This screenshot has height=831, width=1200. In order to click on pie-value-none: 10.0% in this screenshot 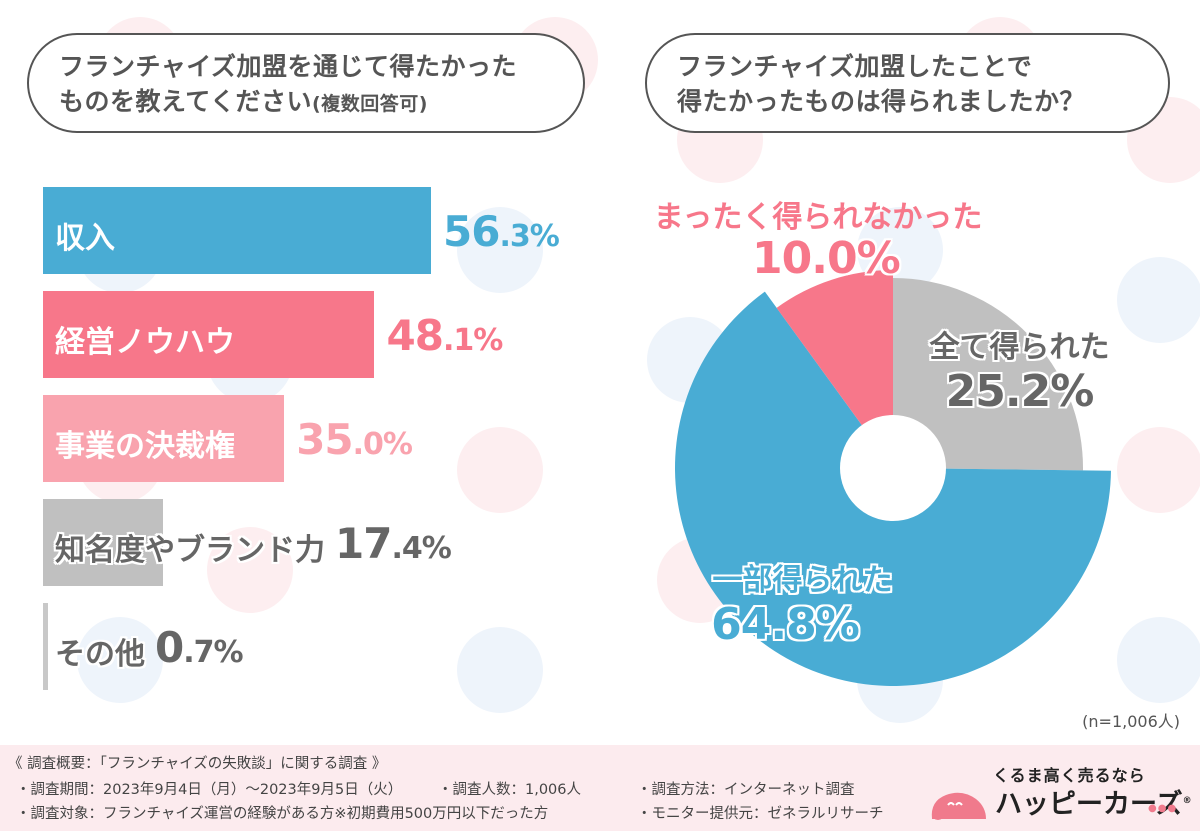, I will do `click(826, 258)`.